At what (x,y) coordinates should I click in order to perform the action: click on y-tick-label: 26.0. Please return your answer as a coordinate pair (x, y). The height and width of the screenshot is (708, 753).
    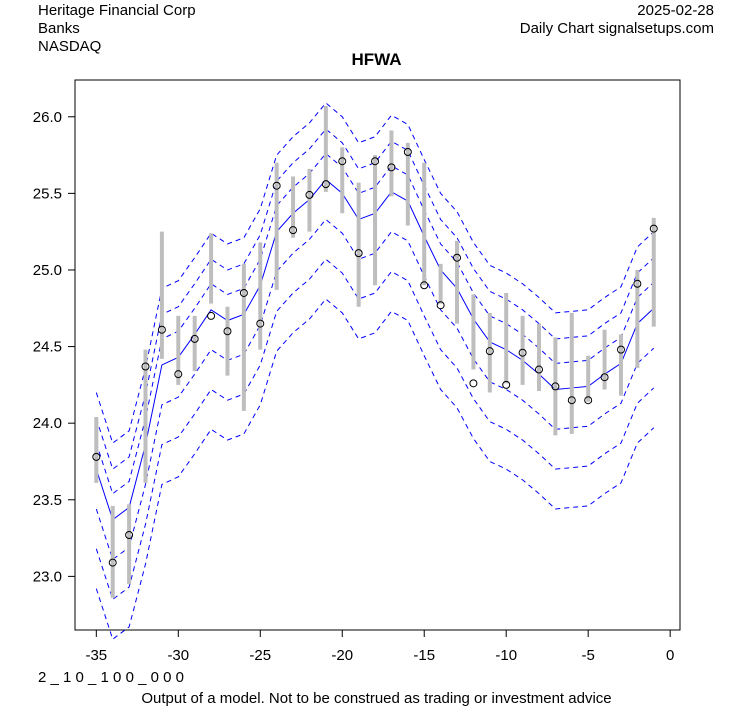
    Looking at the image, I should click on (47, 117).